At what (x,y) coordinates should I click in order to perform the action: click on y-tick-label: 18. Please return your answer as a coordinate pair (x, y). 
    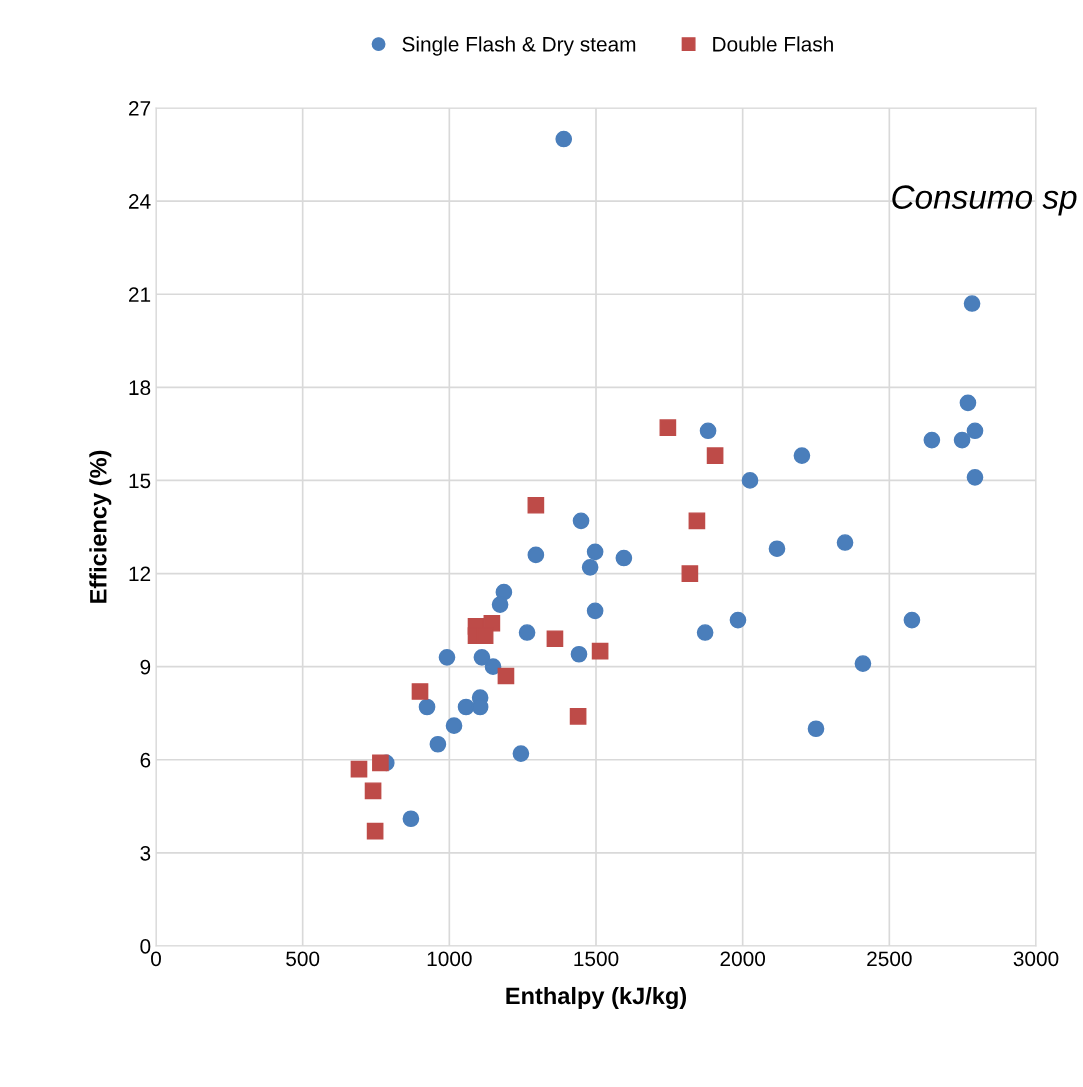
    Looking at the image, I should click on (140, 388).